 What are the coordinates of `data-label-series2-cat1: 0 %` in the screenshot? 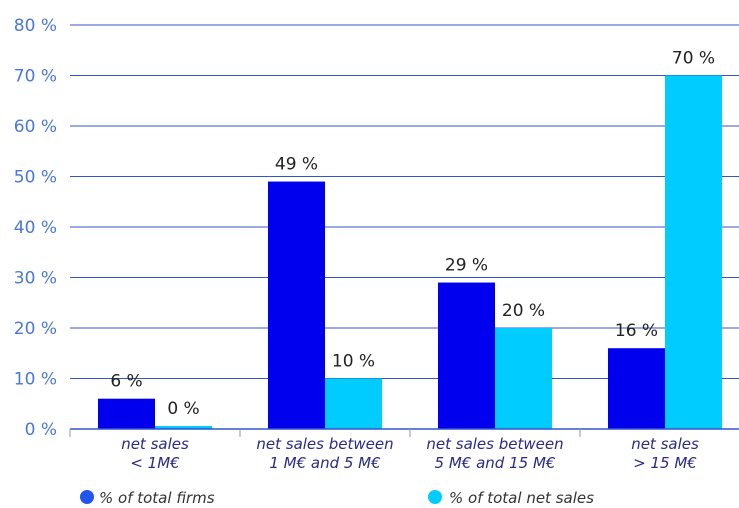 It's located at (183, 409).